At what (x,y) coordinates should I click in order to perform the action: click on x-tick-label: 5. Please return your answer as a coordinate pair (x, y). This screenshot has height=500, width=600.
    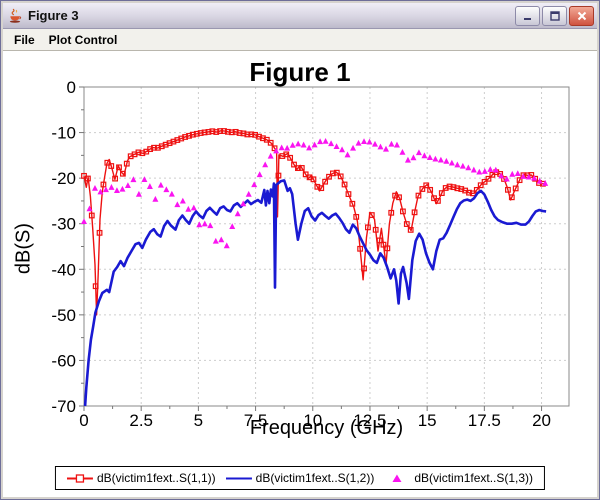
    Looking at the image, I should click on (198, 420).